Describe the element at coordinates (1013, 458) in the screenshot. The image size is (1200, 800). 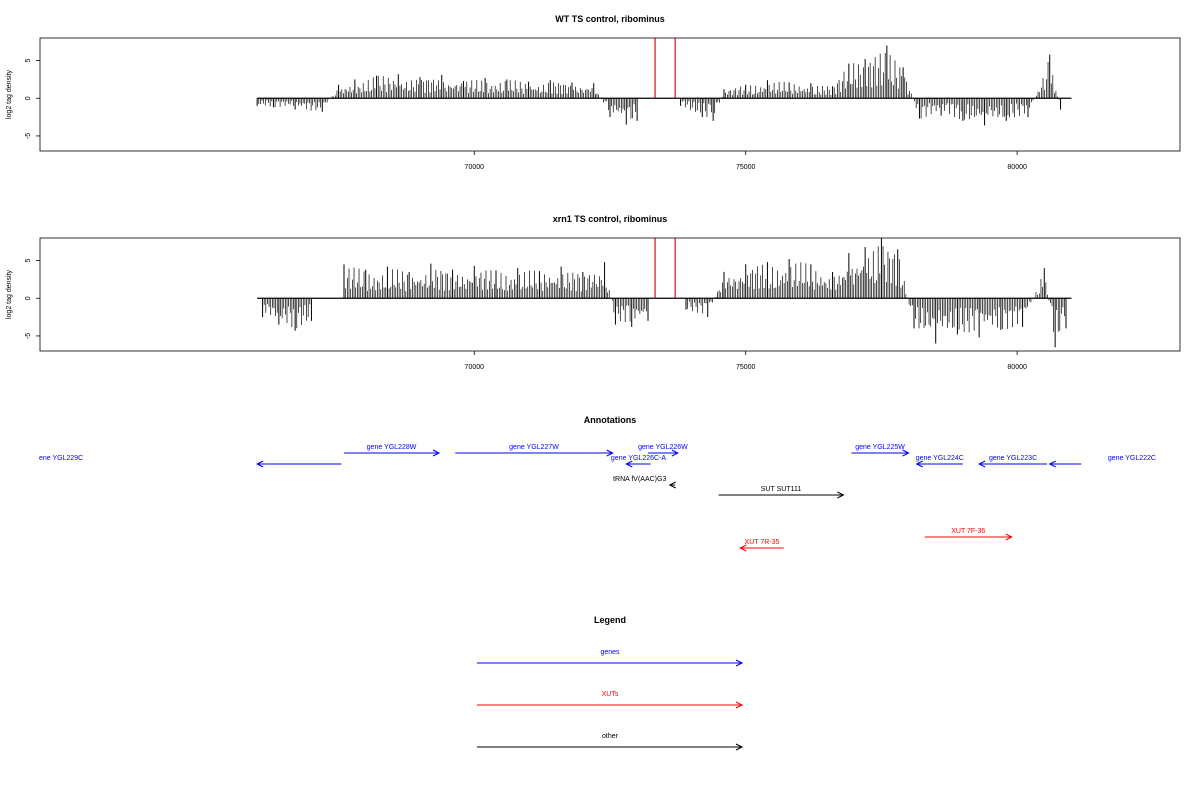
I see `annotation-label: gene YGL223C` at that location.